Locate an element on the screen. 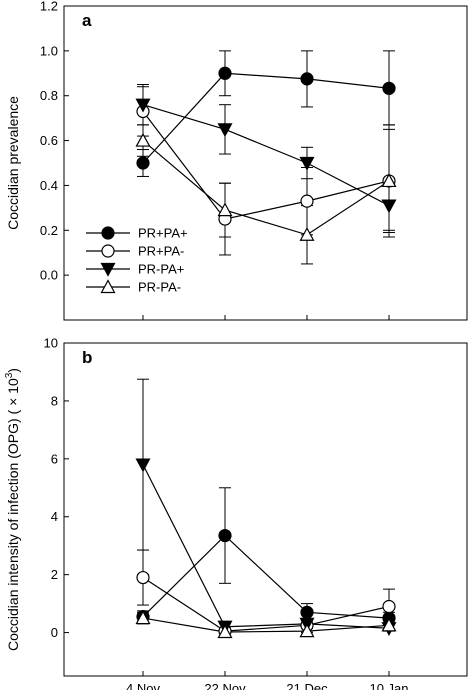 This screenshot has height=690, width=474. panel-a-y-axis-title: Coccidian prevalence is located at coordinates (13, 163).